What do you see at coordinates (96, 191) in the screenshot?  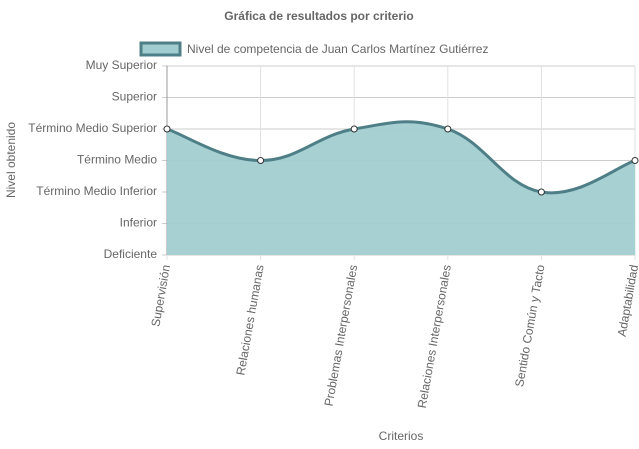 I see `y-tick-label: Término Medio Inferior` at bounding box center [96, 191].